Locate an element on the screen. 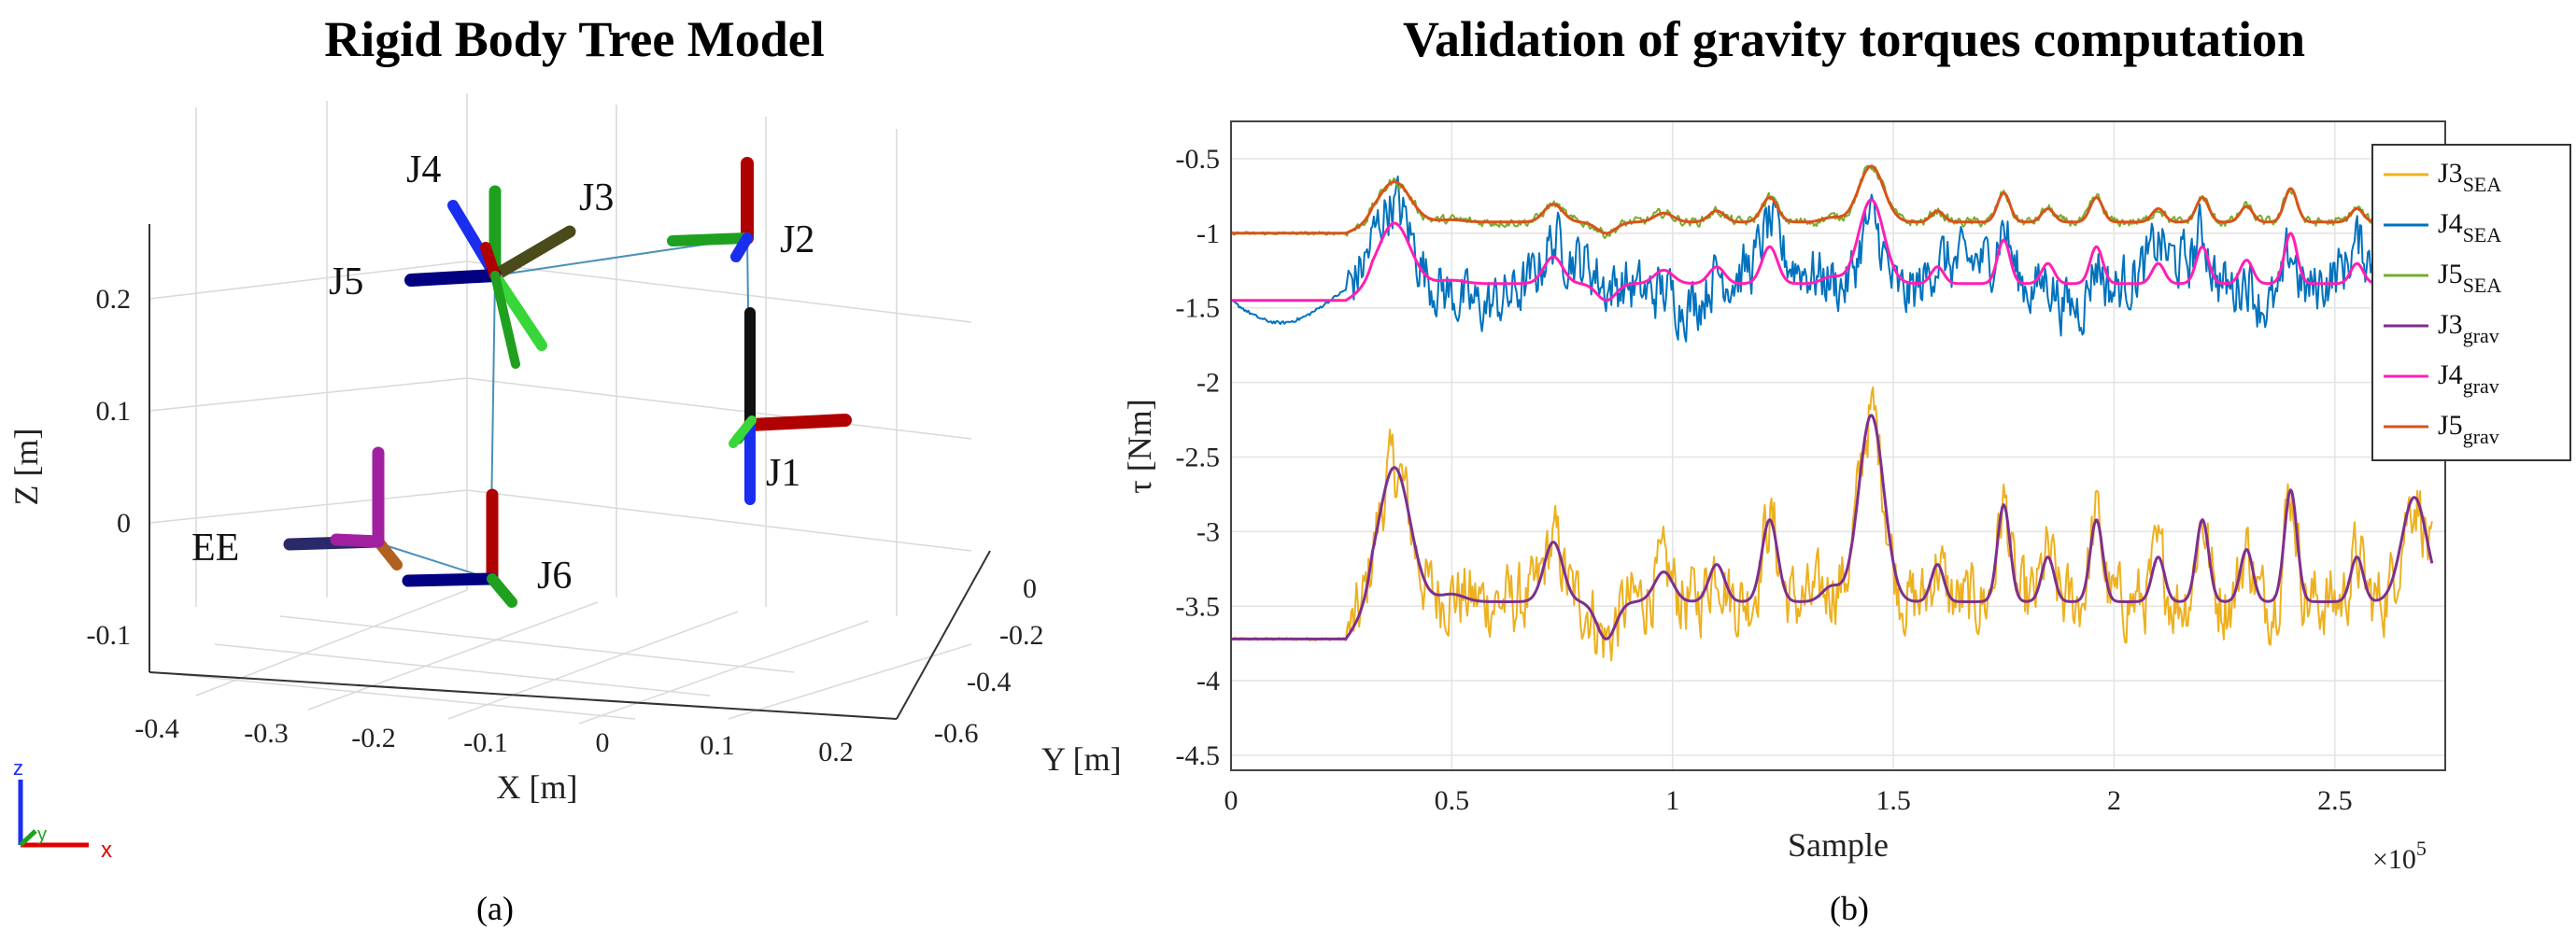 Image resolution: width=2576 pixels, height=943 pixels. y-ticks: 0 -0.2 -0.4 -0.6 is located at coordinates (989, 661).